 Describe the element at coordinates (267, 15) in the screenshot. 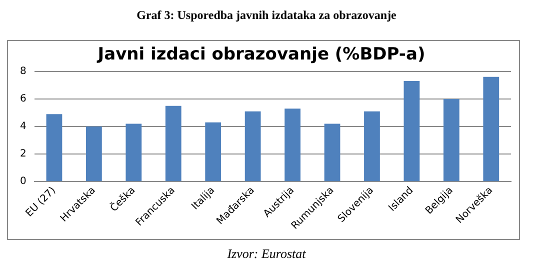

I see `text: Graf 3: Usporedba javnih izdataka za obrazovanje` at that location.